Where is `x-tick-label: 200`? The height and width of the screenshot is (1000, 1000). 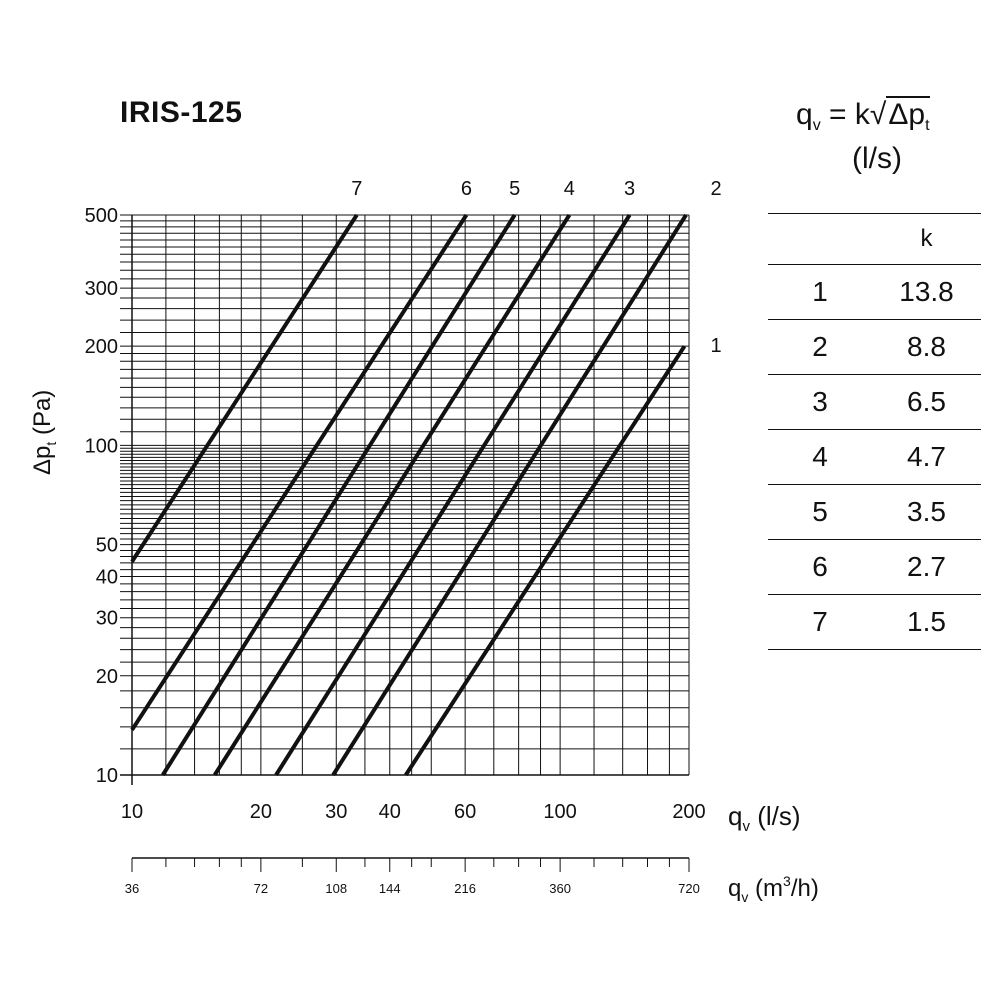 x-tick-label: 200 is located at coordinates (688, 812).